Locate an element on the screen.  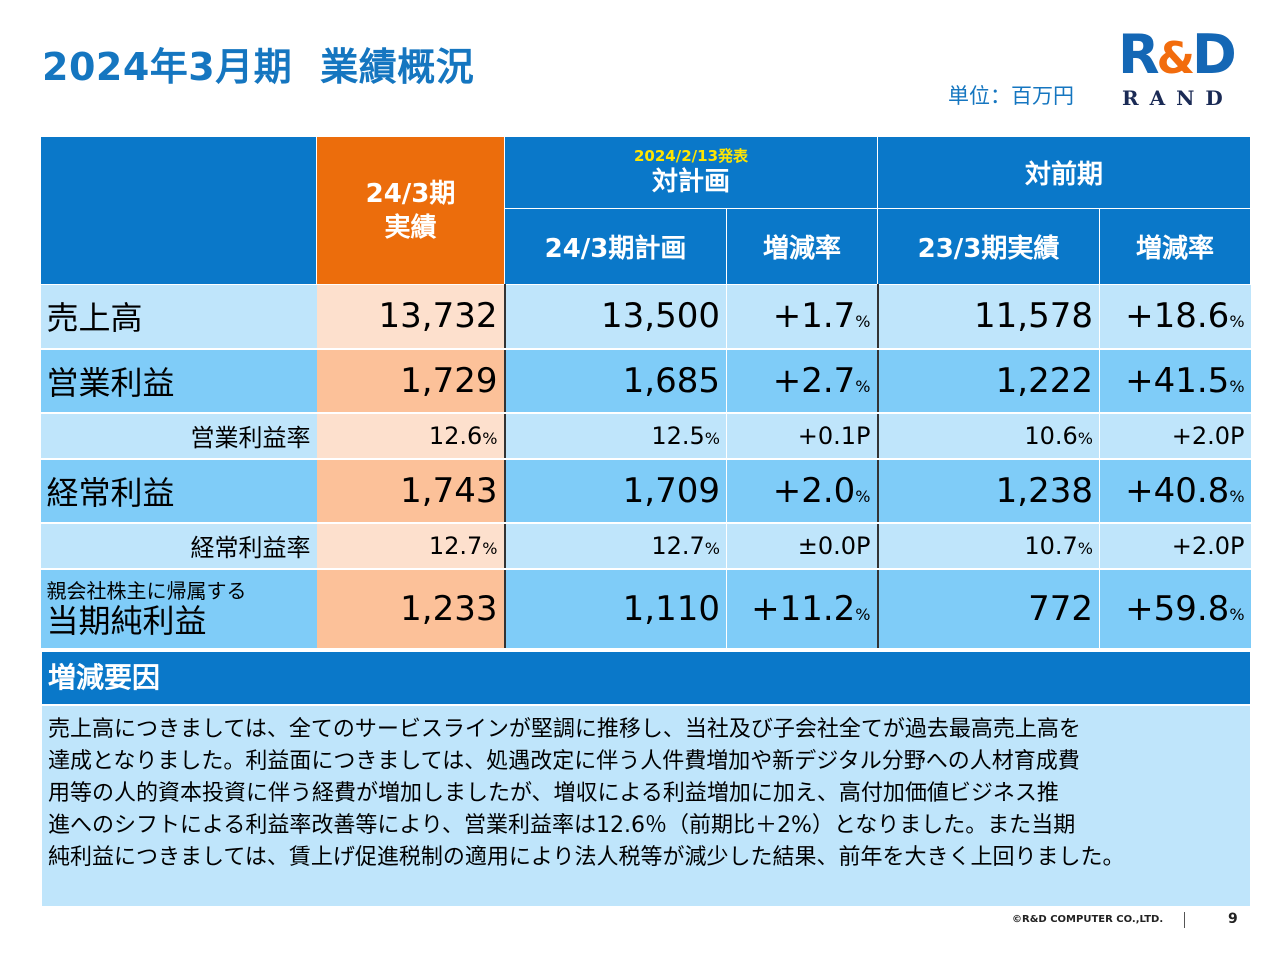
prev-value: 11,578 is located at coordinates (988, 317).